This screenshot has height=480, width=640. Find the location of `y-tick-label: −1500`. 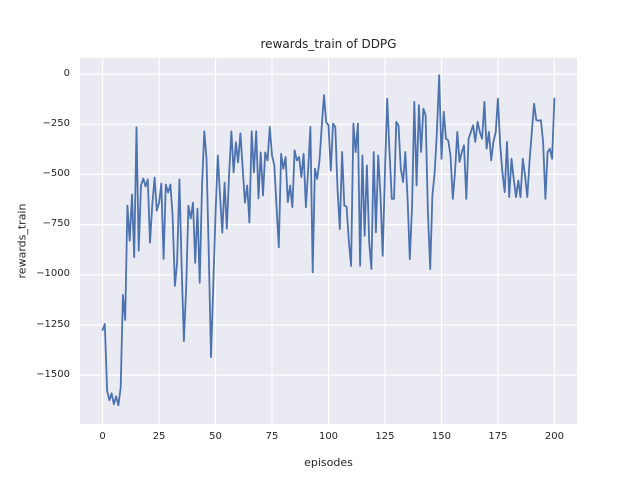

y-tick-label: −1500 is located at coordinates (53, 374).